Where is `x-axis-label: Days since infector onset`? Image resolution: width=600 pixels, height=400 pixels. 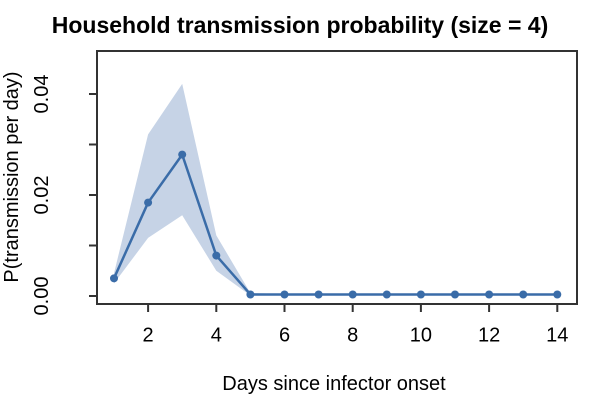 x-axis-label: Days since infector onset is located at coordinates (334, 384).